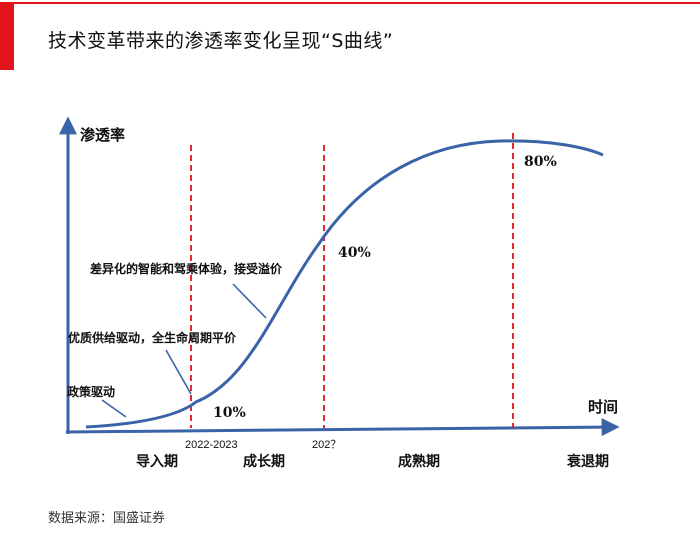  I want to click on divider-year-2: 202？, so click(326, 445).